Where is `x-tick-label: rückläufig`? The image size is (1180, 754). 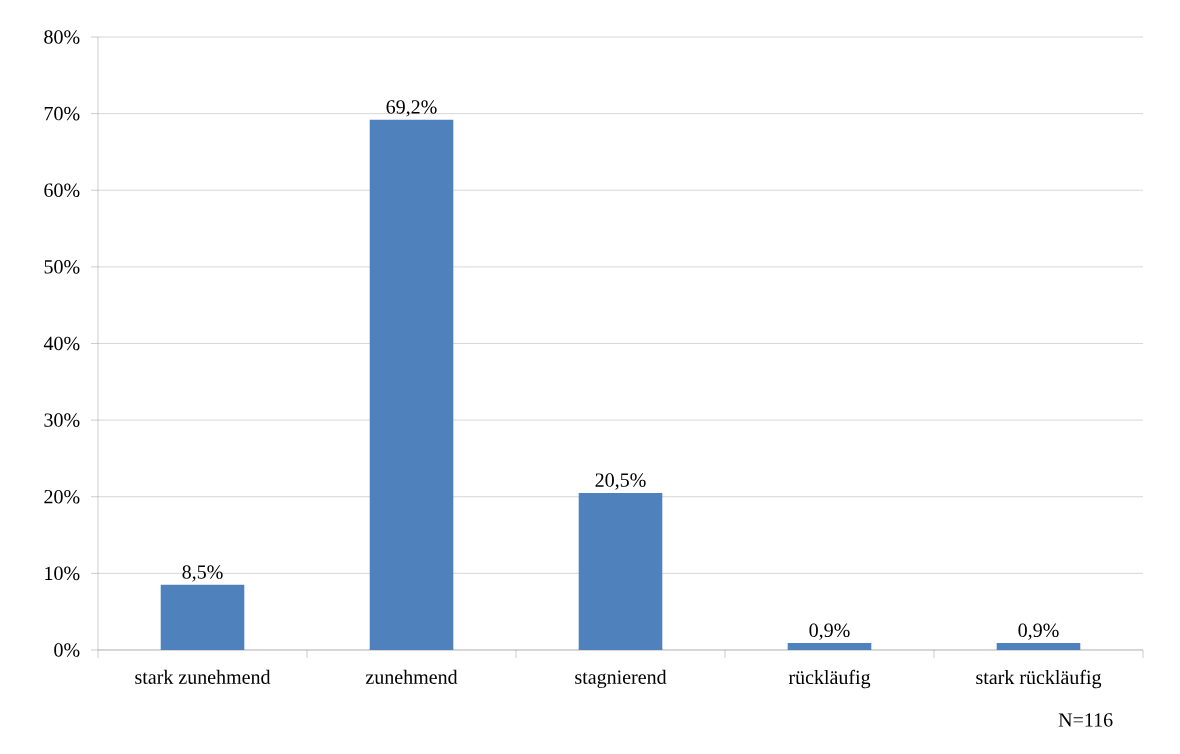 x-tick-label: rückläufig is located at coordinates (829, 679).